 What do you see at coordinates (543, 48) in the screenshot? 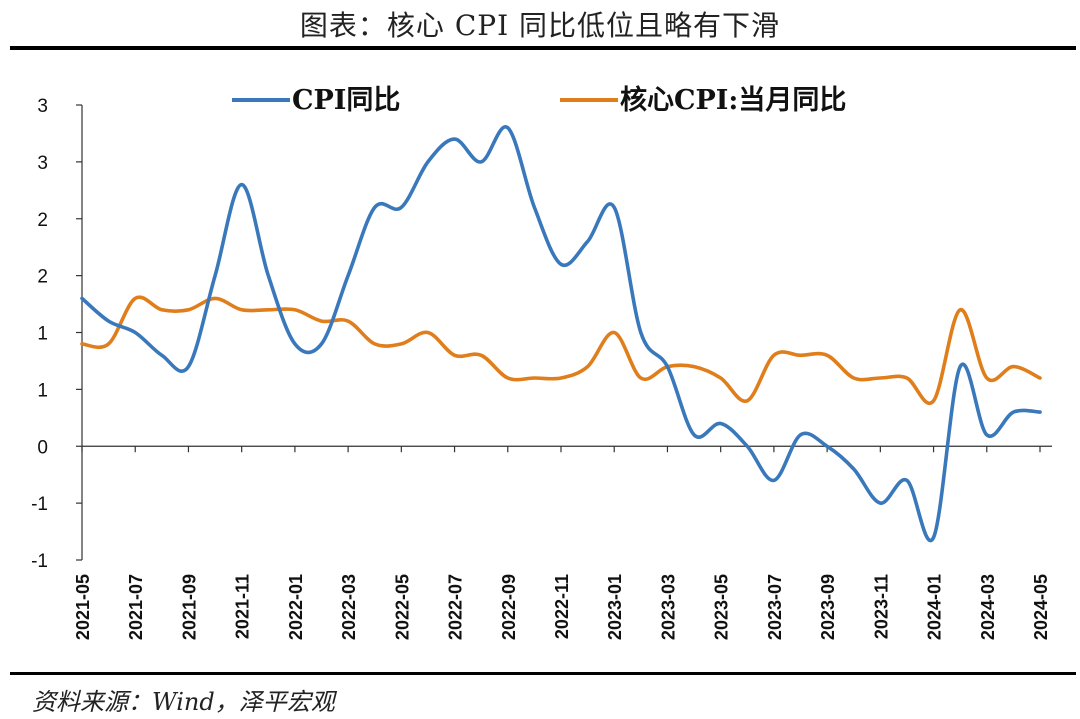
I see `top-rule` at bounding box center [543, 48].